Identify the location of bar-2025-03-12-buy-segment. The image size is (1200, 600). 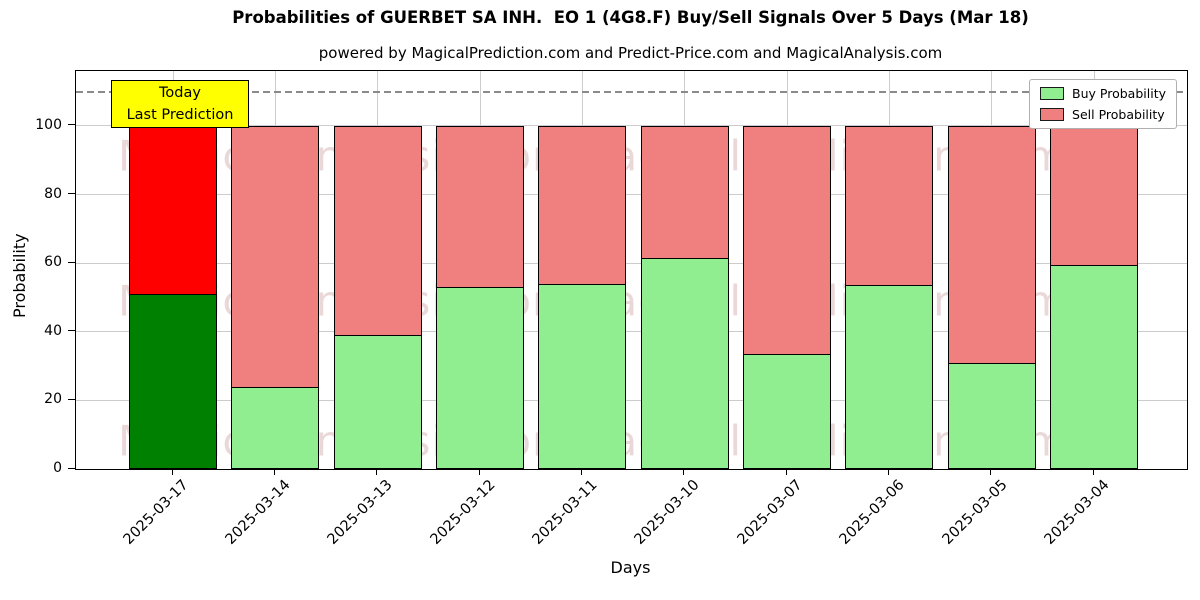
(480, 378).